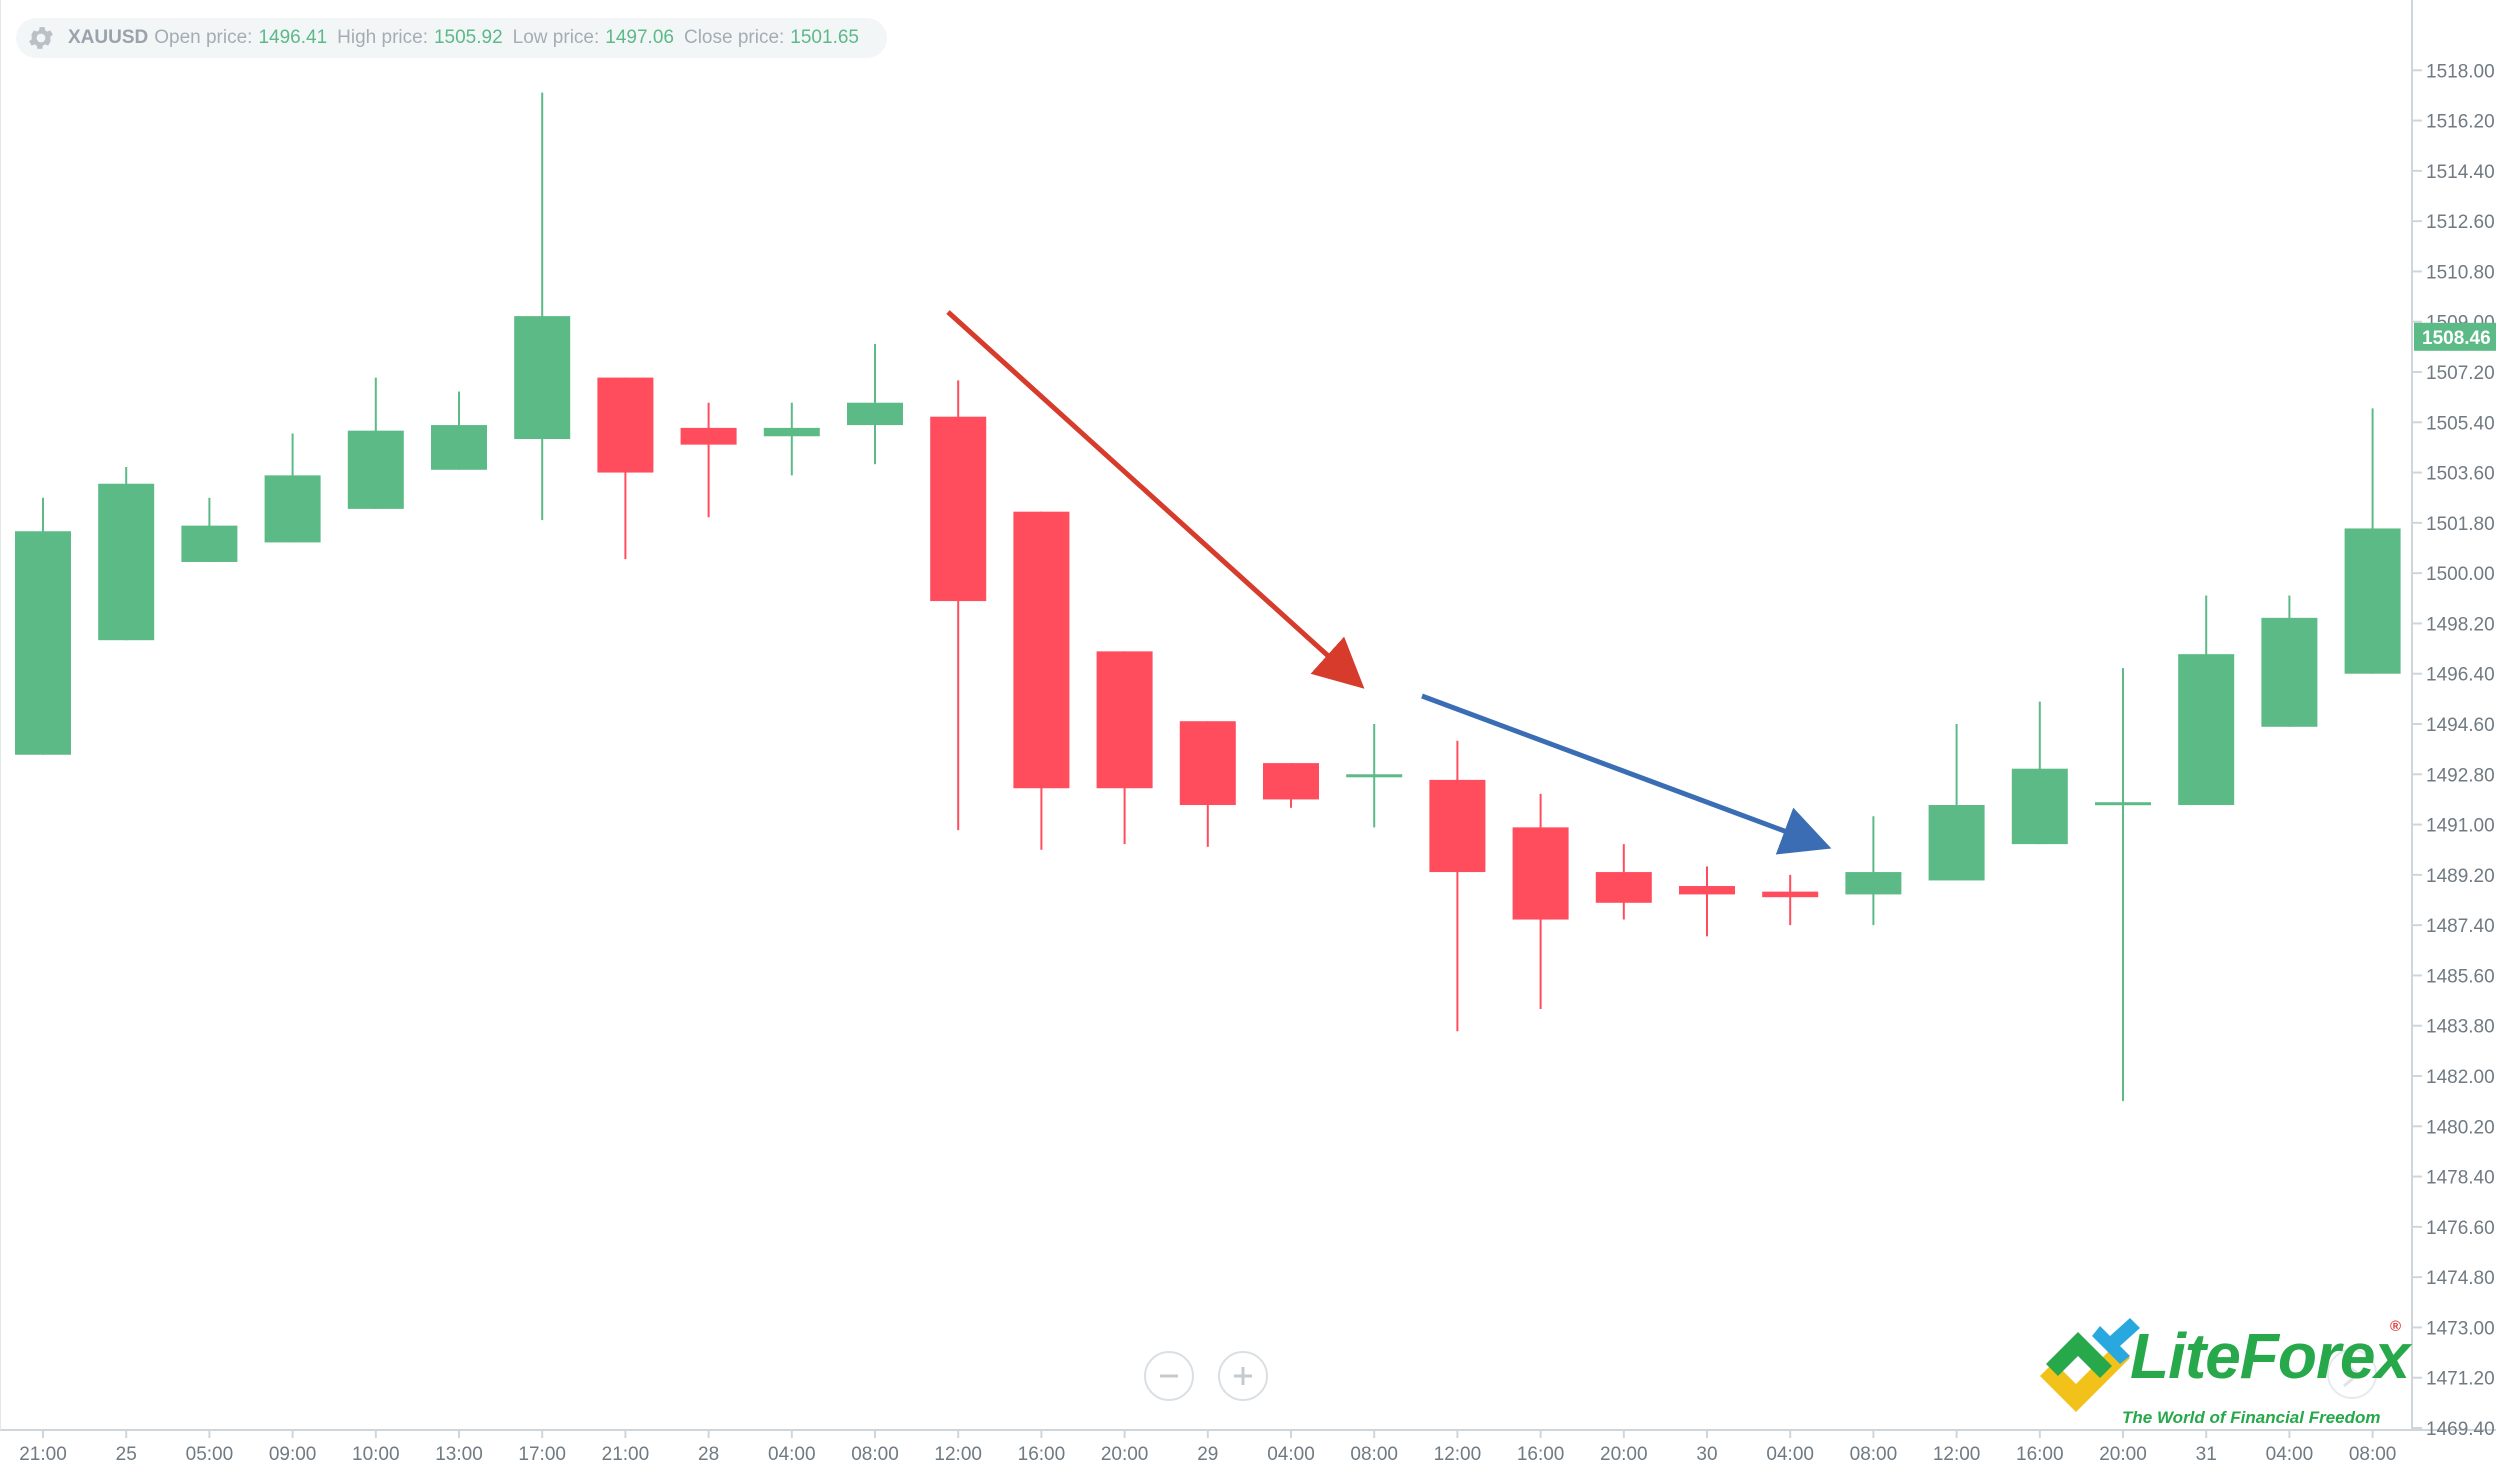 The image size is (2496, 1481). I want to click on blue-trend-arrow, so click(1626, 774).